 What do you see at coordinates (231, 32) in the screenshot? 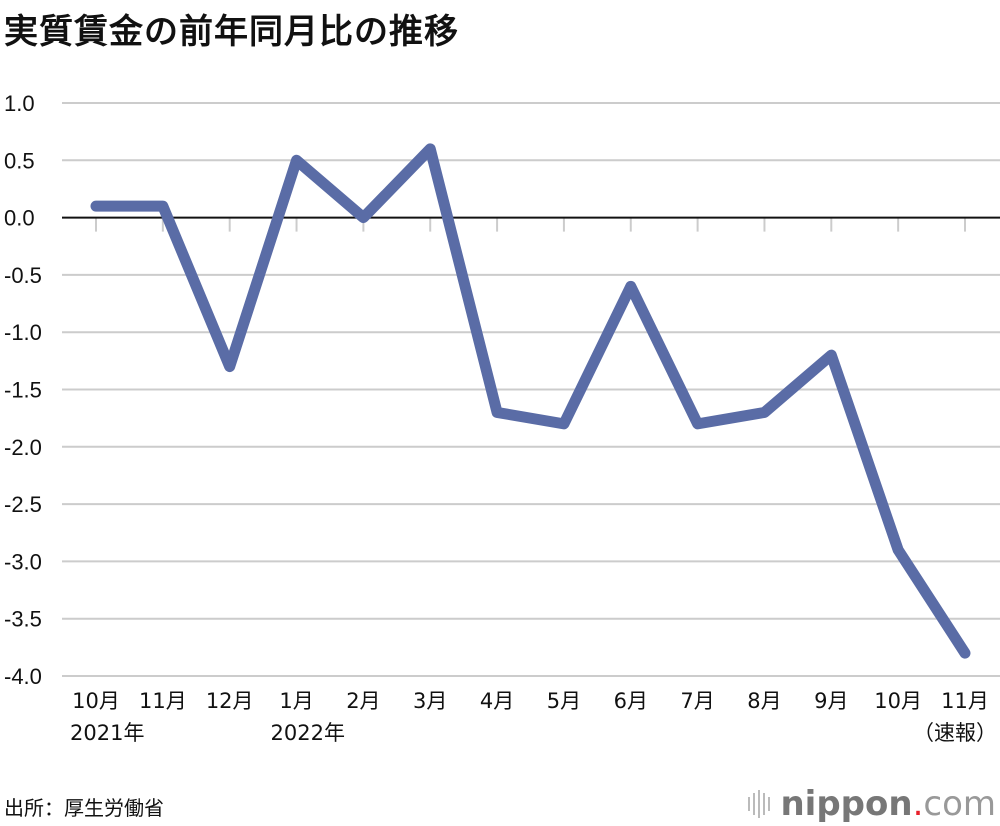
I see `chart-title: 実質賃金の前年同月比の推移` at bounding box center [231, 32].